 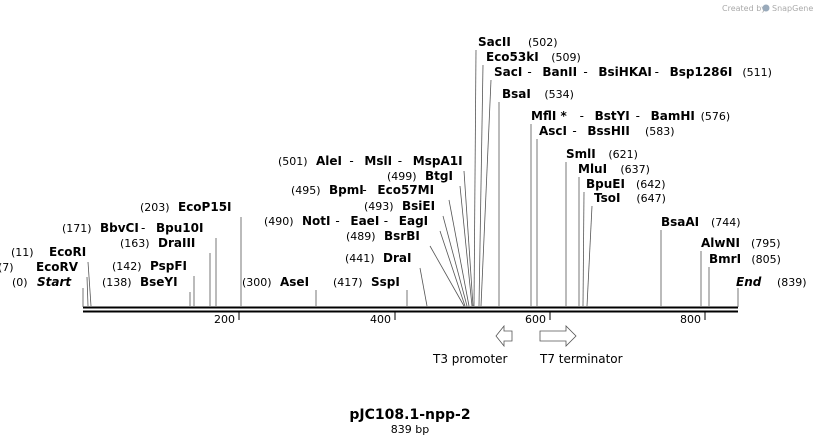 I want to click on restriction-site: MflI * - BstYI - BamHI (576), so click(x=630, y=207).